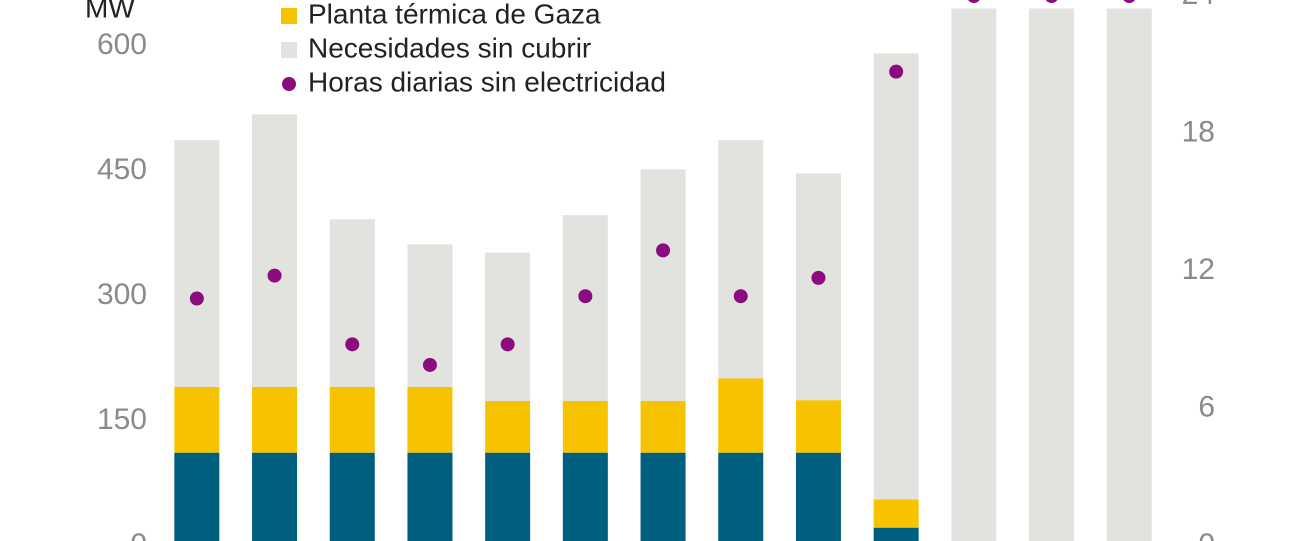 The image size is (1300, 541). I want to click on legend-label: Necesidades sin cubrir, so click(449, 47).